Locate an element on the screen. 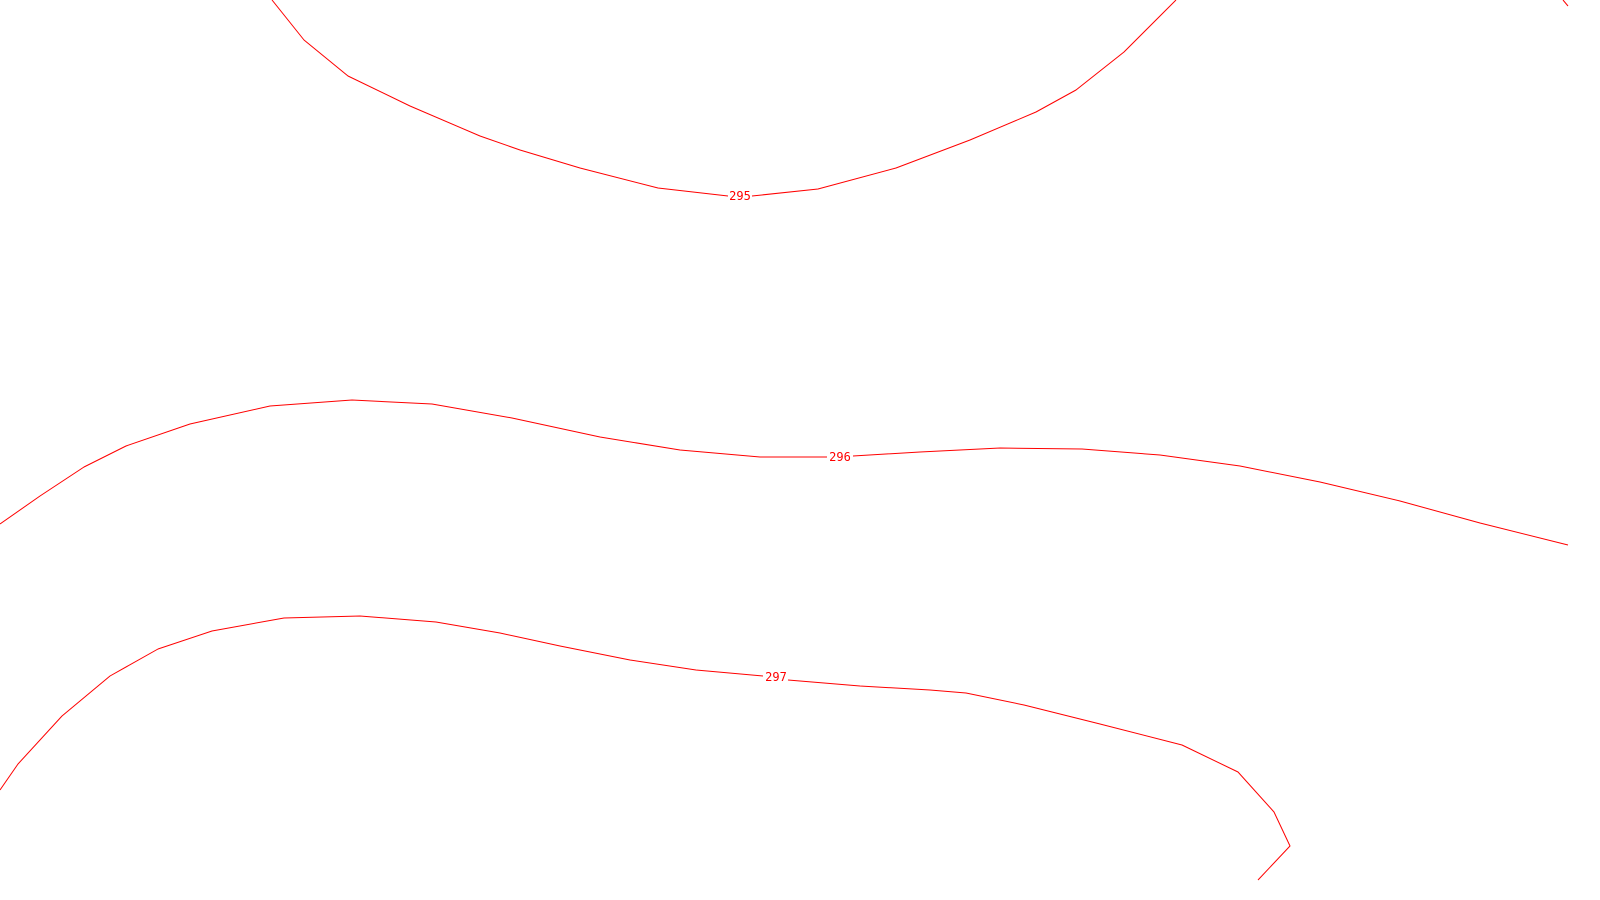 The width and height of the screenshot is (1600, 900). contour-label-296: 296 is located at coordinates (840, 457).